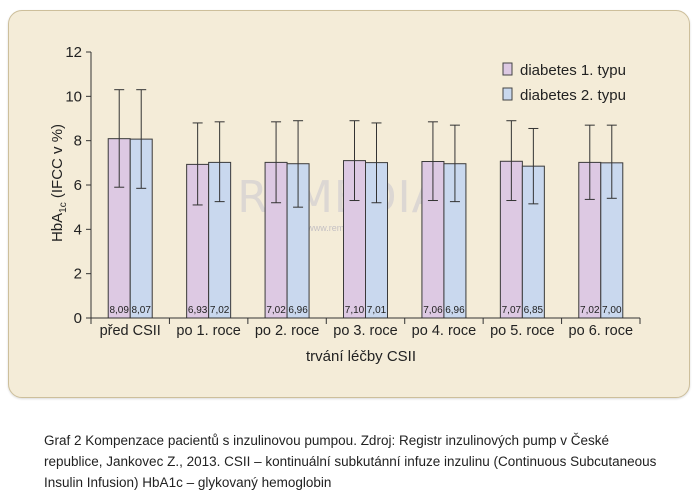 Image resolution: width=700 pixels, height=503 pixels. What do you see at coordinates (534, 310) in the screenshot?
I see `bar-value-label: 6,85` at bounding box center [534, 310].